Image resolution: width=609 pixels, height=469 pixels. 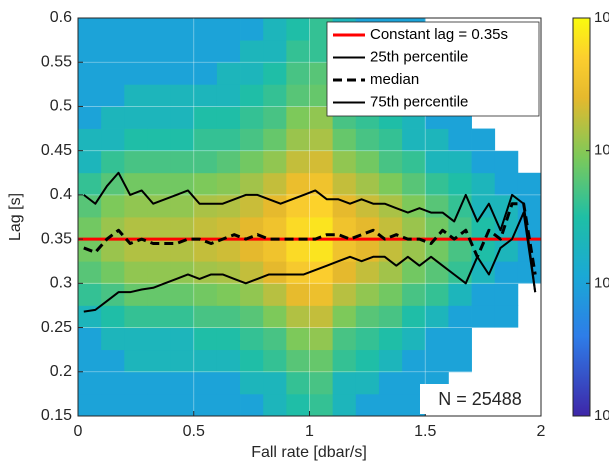 I want to click on legend-box, so click(x=433, y=69).